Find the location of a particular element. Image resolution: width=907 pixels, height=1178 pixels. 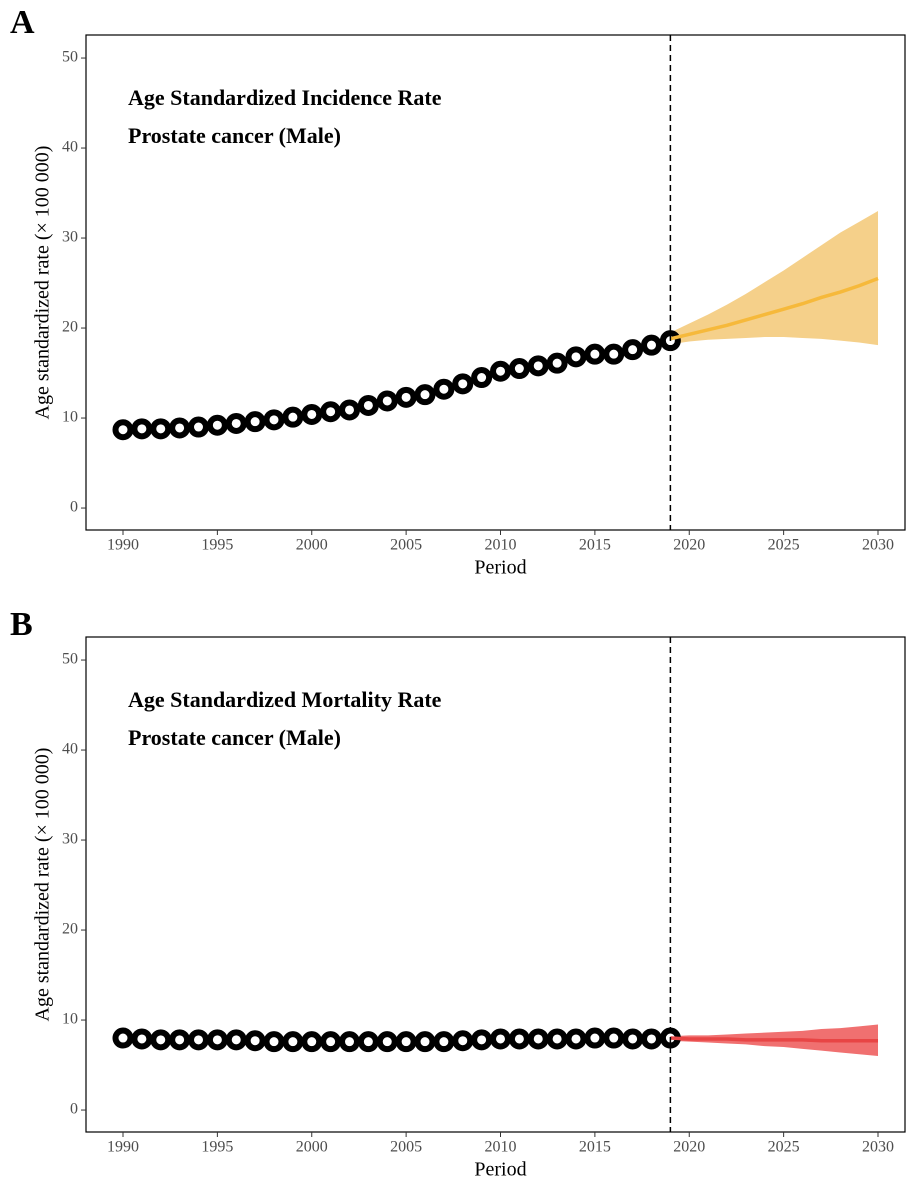

chart-title: Age Standardized Incidence Rate is located at coordinates (285, 97).